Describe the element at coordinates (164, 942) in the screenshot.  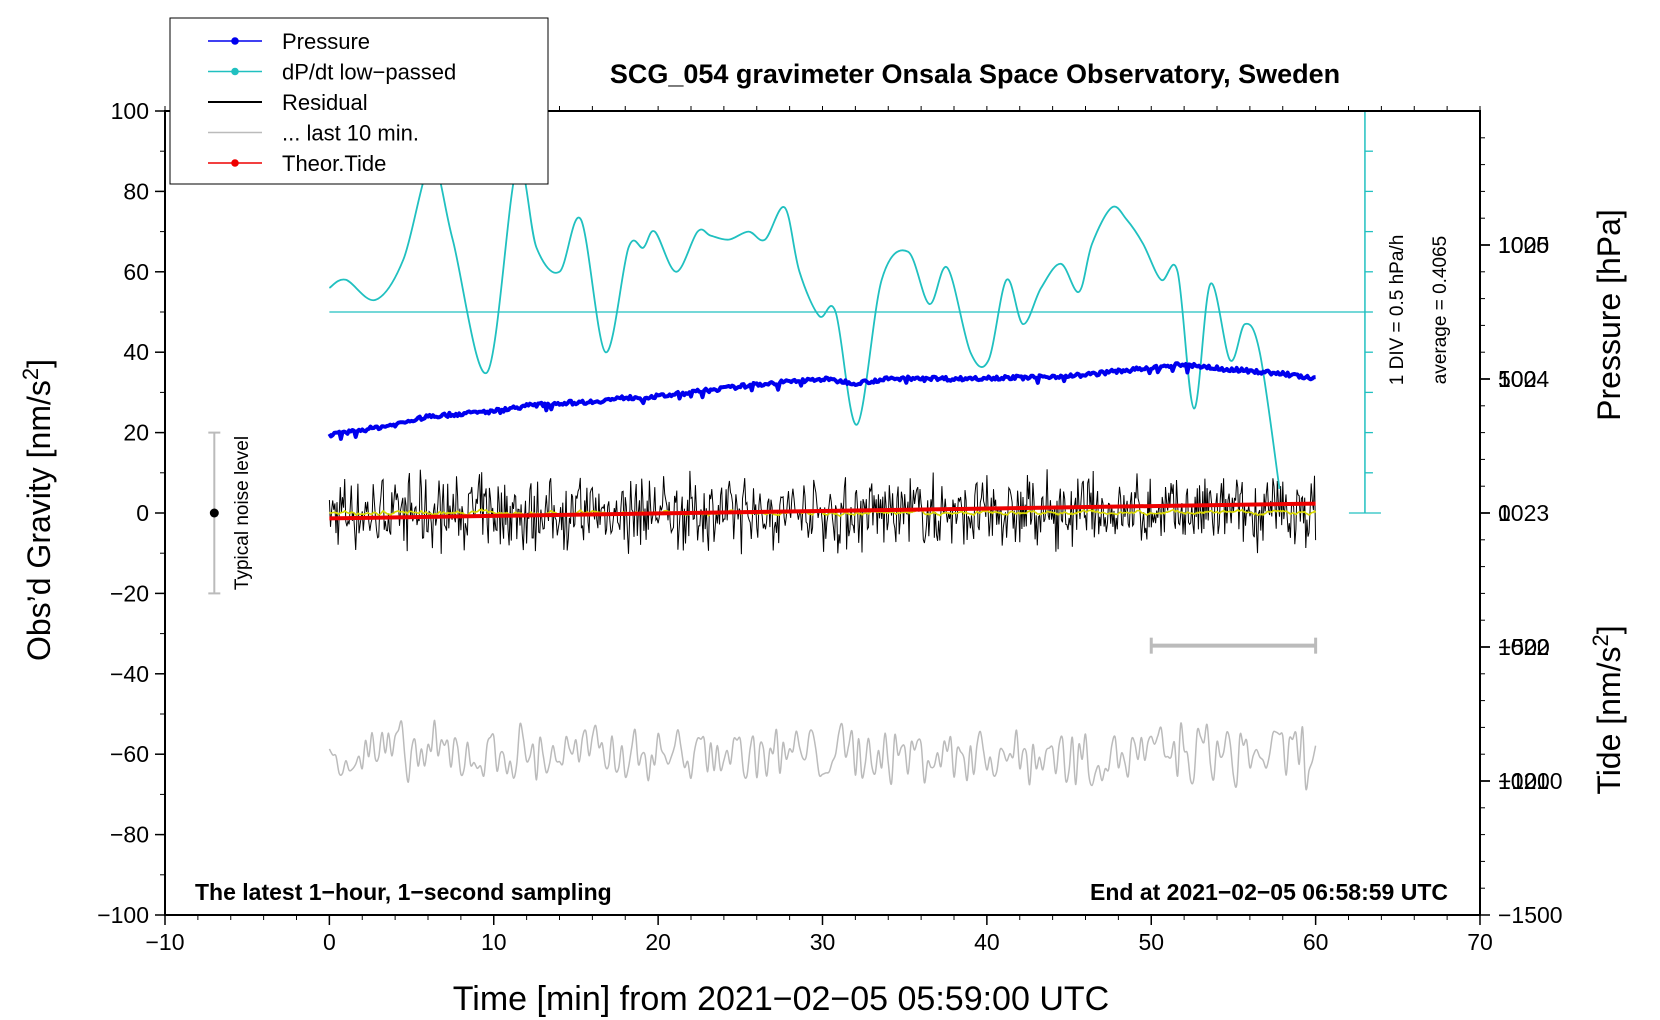
I see `x-tick-label: −10` at that location.